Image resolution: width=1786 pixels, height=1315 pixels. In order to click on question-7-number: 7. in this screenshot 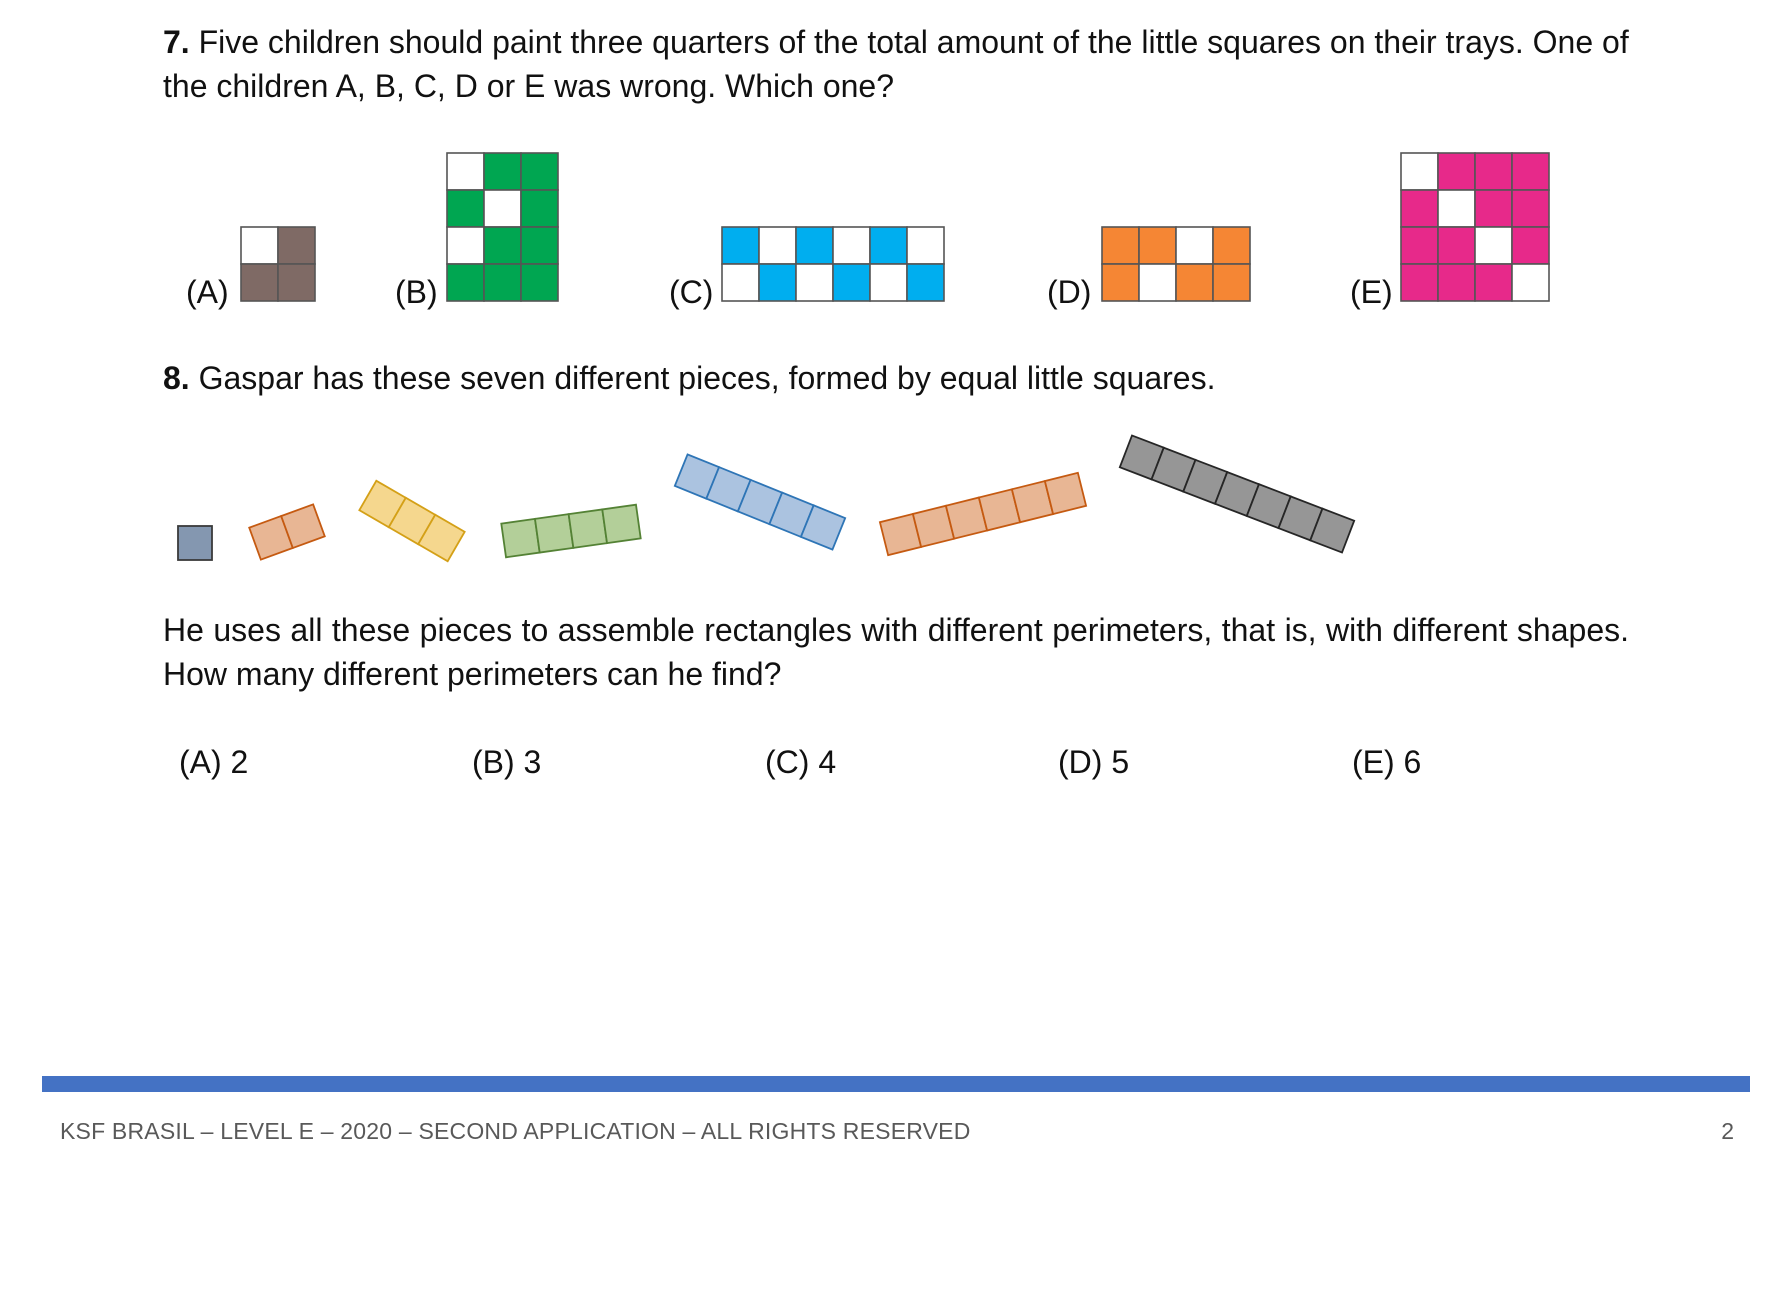, I will do `click(176, 42)`.